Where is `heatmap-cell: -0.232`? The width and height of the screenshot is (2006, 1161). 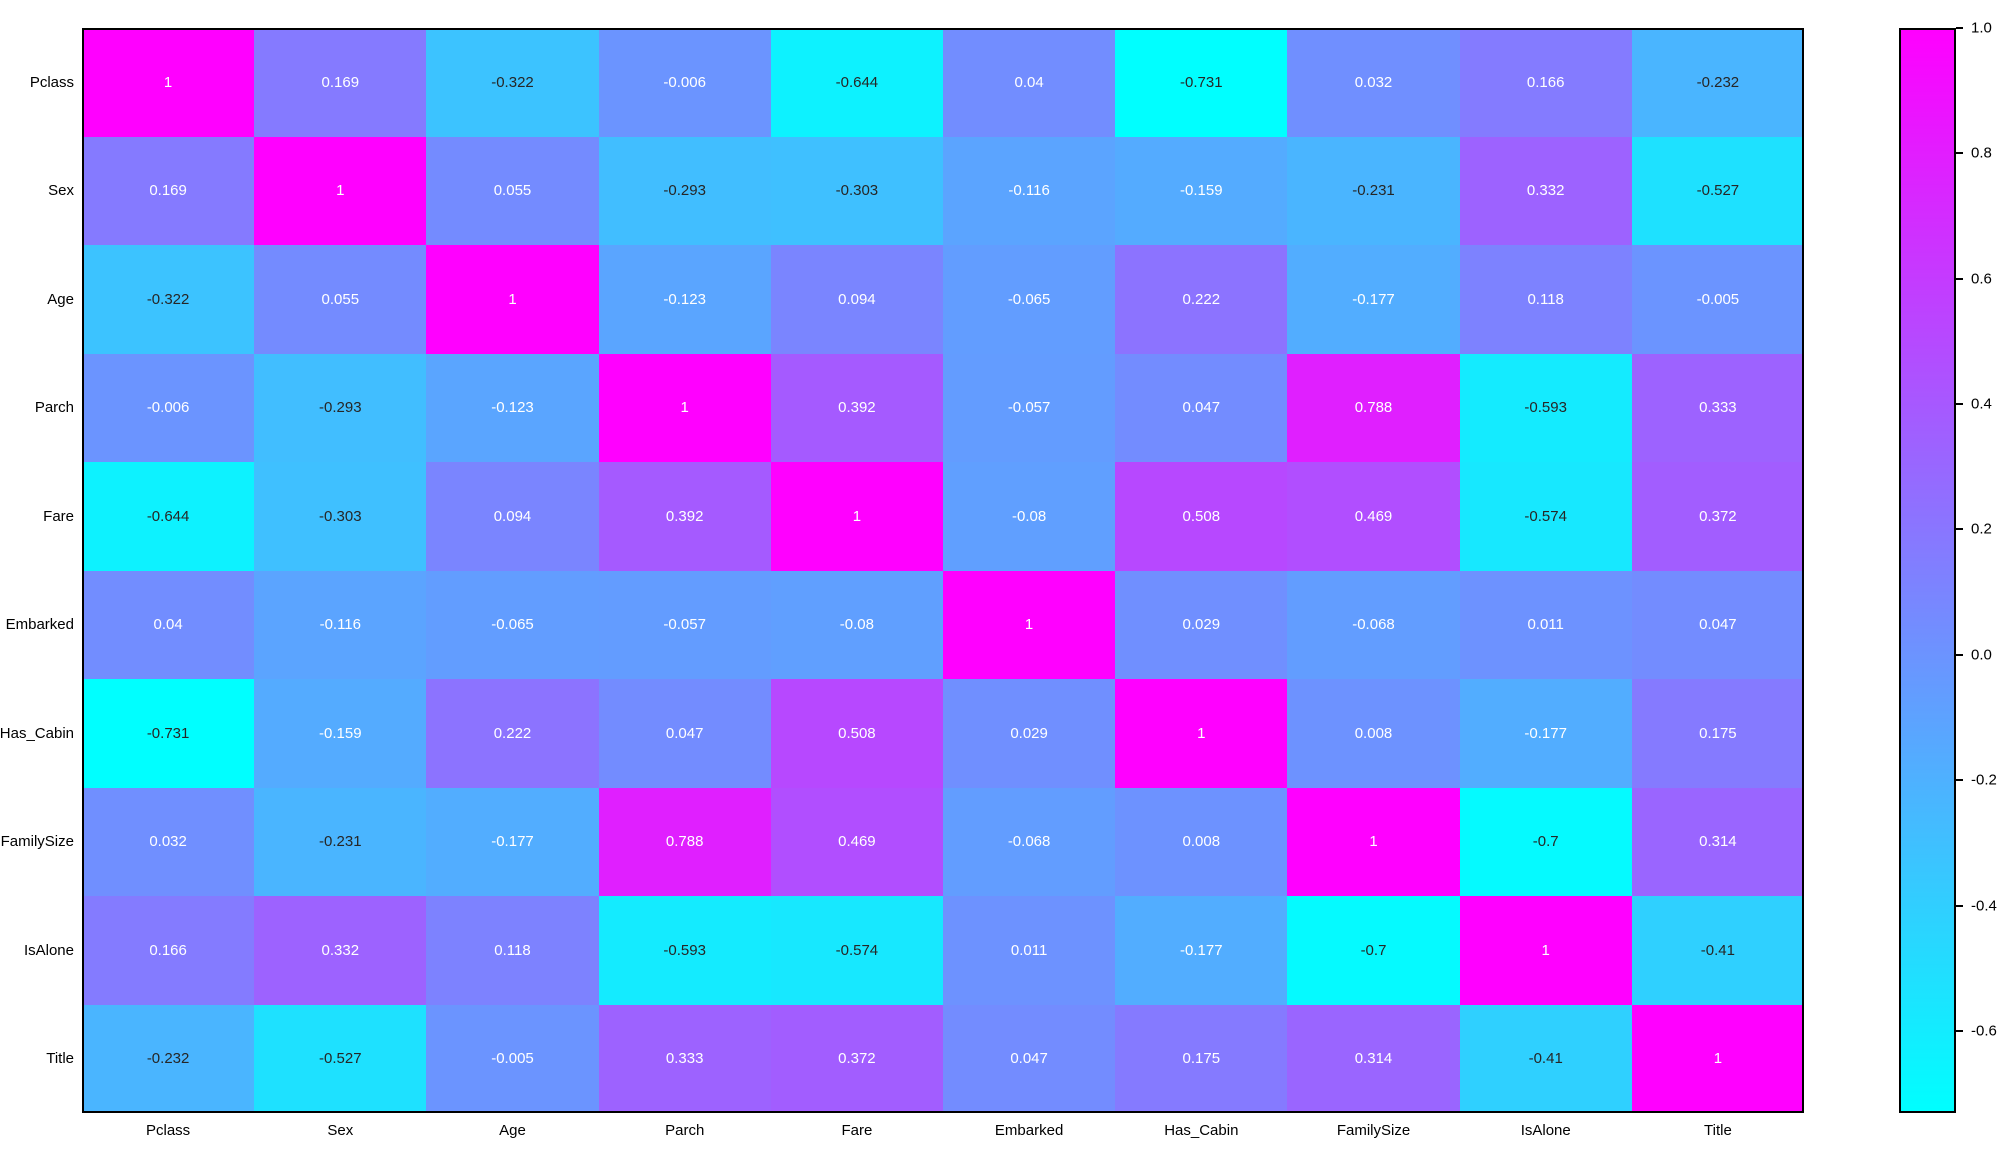
heatmap-cell: -0.232 is located at coordinates (168, 1058).